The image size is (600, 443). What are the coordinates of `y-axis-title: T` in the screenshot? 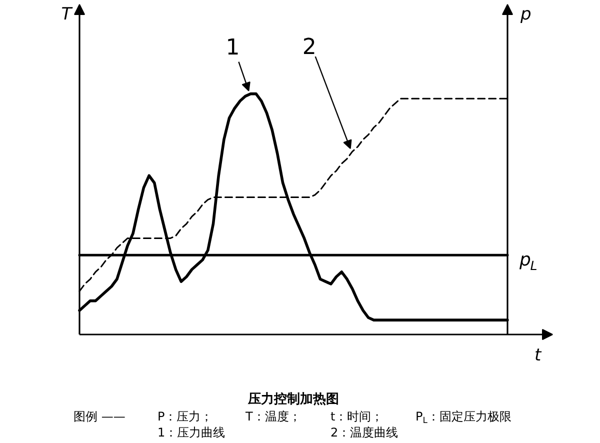 It's located at (67, 14).